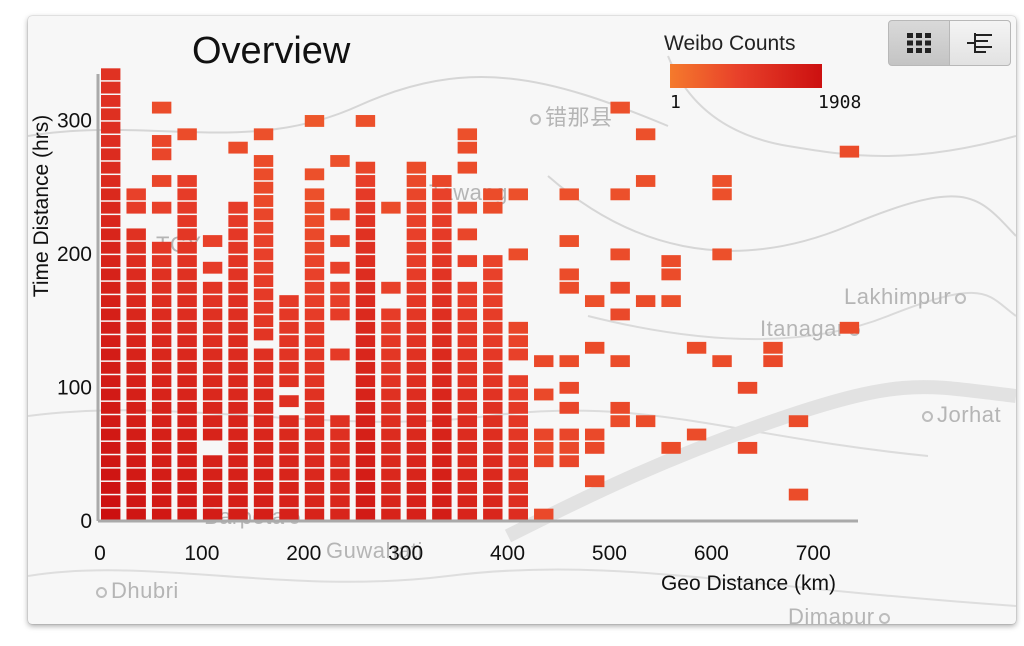 Image resolution: width=1024 pixels, height=646 pixels. Describe the element at coordinates (919, 43) in the screenshot. I see `grid-view-button` at that location.